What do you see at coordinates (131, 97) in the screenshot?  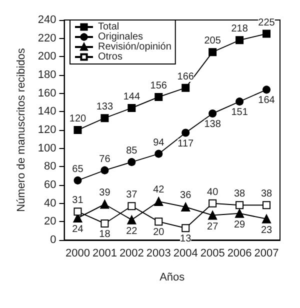 I see `data-label: 144` at bounding box center [131, 97].